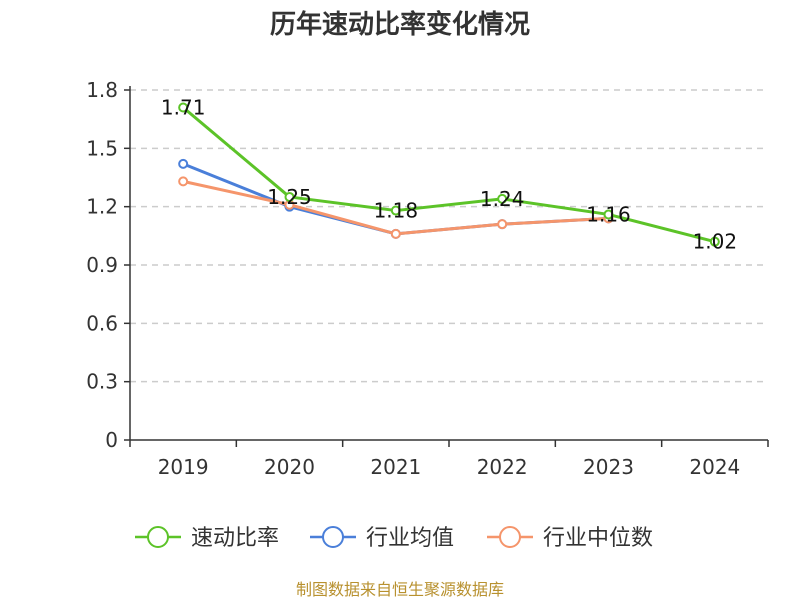 This screenshot has height=600, width=800. What do you see at coordinates (400, 24) in the screenshot?
I see `chart-title: 历年速动比率变化情况` at bounding box center [400, 24].